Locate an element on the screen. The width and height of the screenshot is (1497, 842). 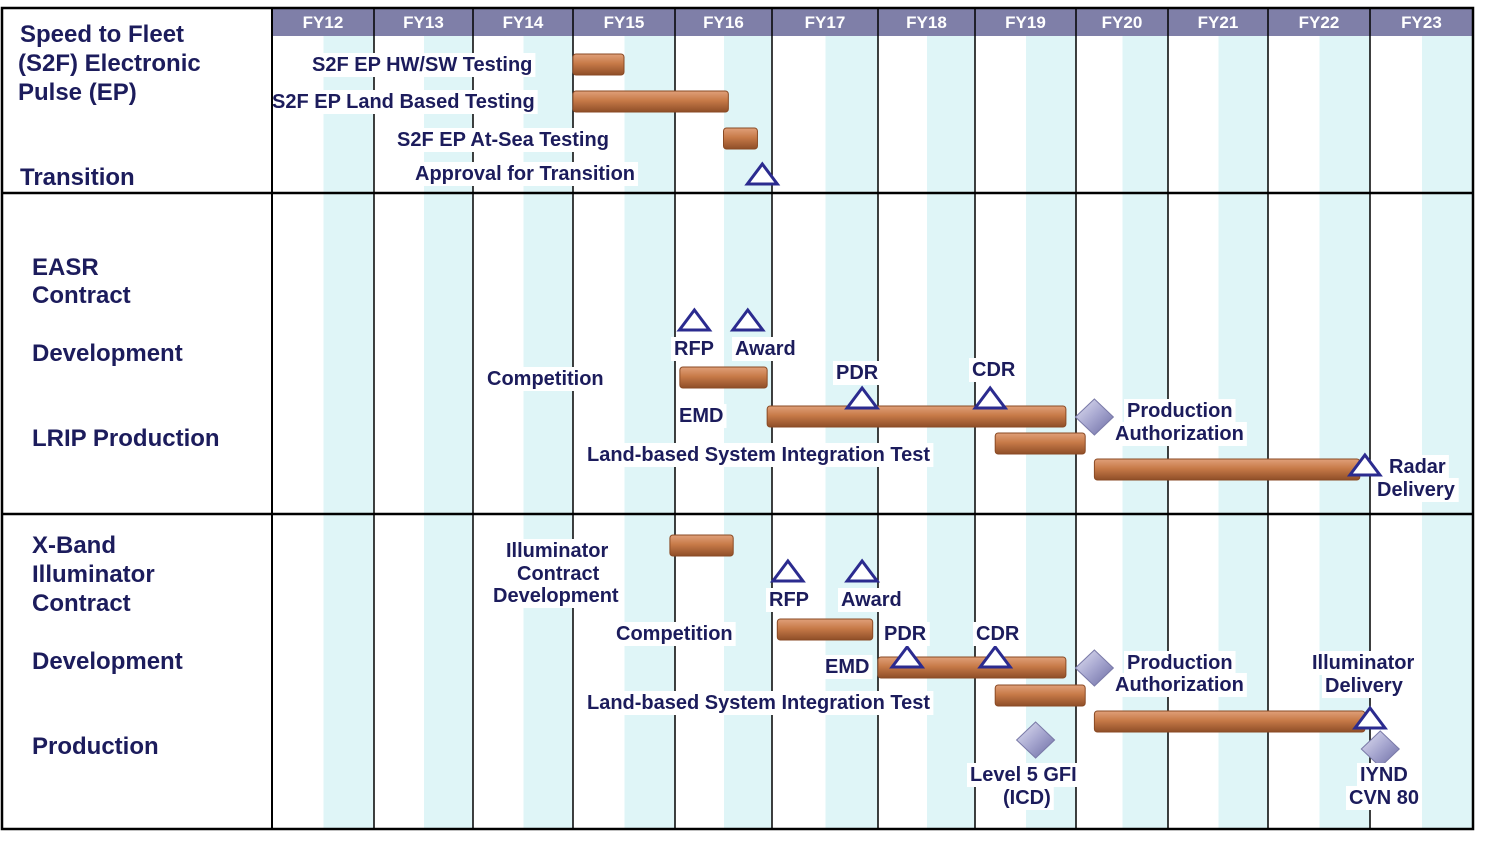
fy-label-fy22: FY22 is located at coordinates (1319, 22).